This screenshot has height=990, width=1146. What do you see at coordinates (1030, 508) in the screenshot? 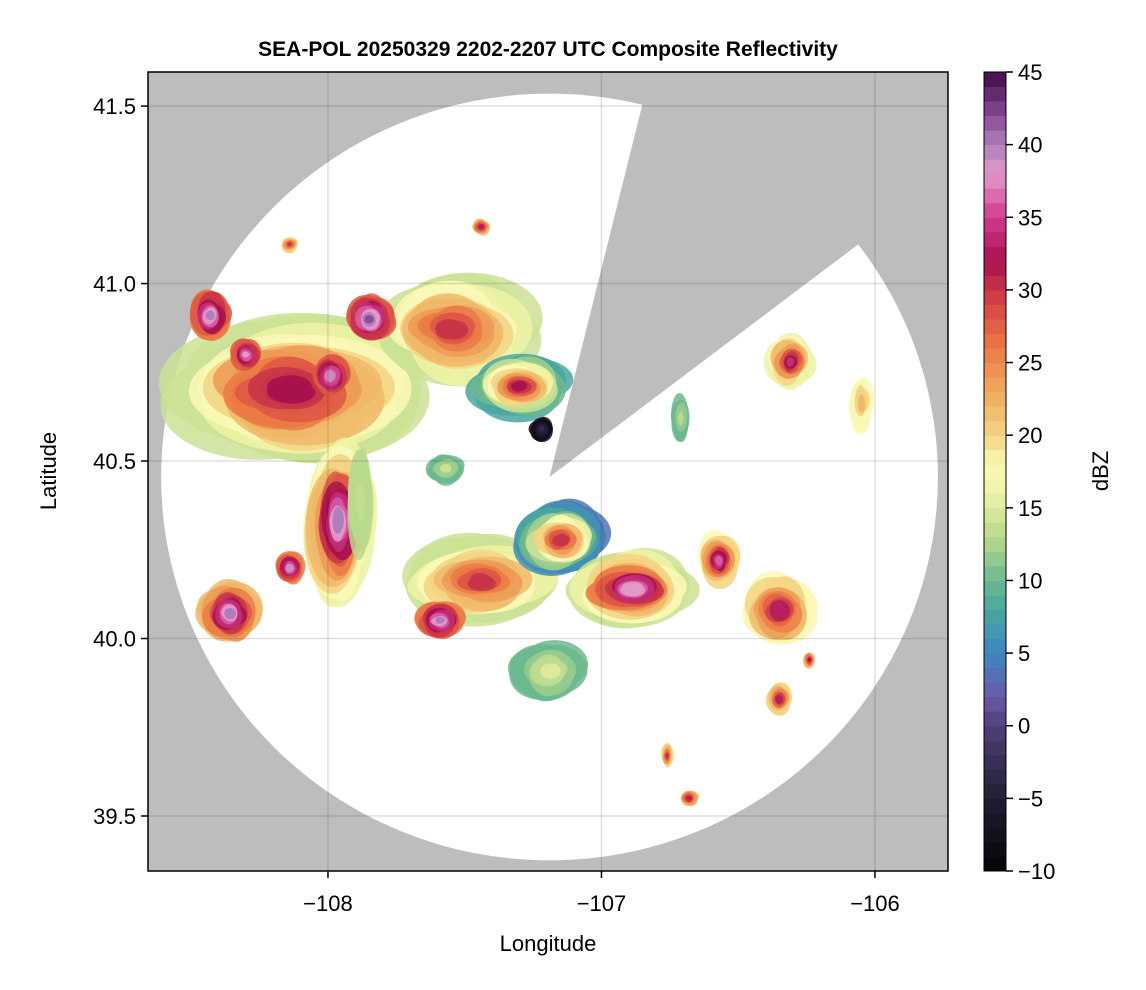
I see `colorbar-tick-label: 15` at bounding box center [1030, 508].